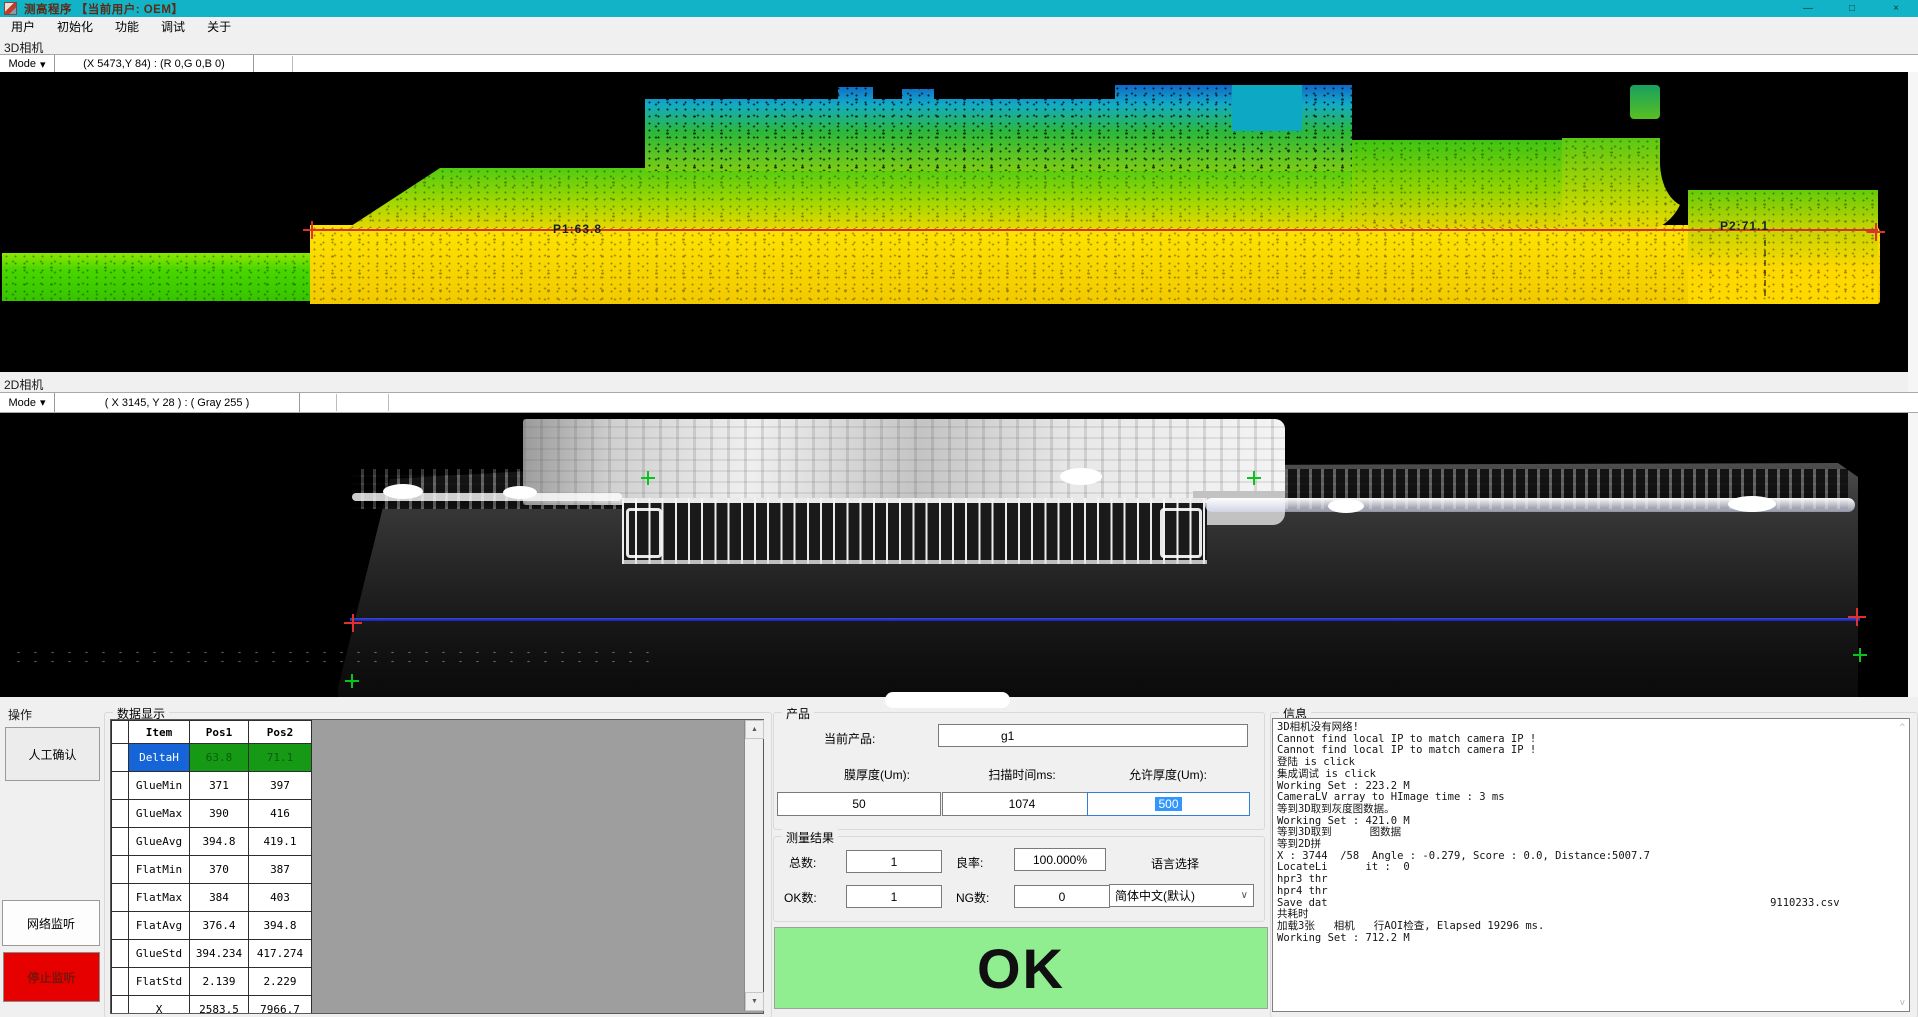  I want to click on menu-function: 功能, so click(127, 27).